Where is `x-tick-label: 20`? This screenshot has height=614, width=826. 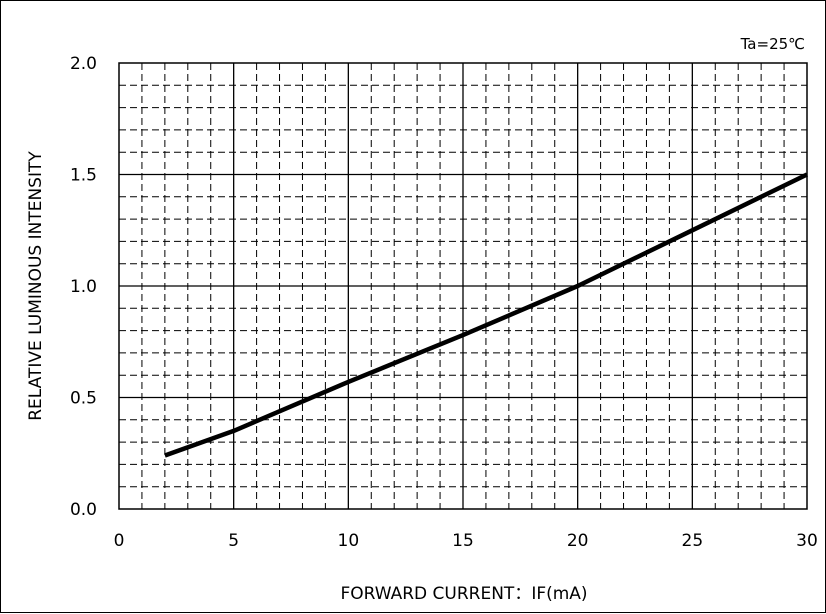
x-tick-label: 20 is located at coordinates (578, 541).